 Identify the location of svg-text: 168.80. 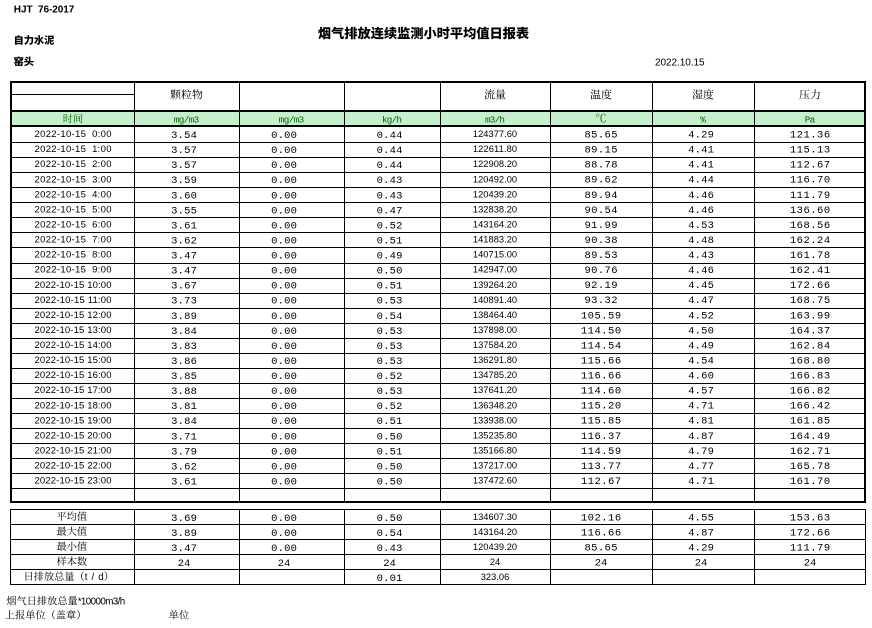
(810, 361).